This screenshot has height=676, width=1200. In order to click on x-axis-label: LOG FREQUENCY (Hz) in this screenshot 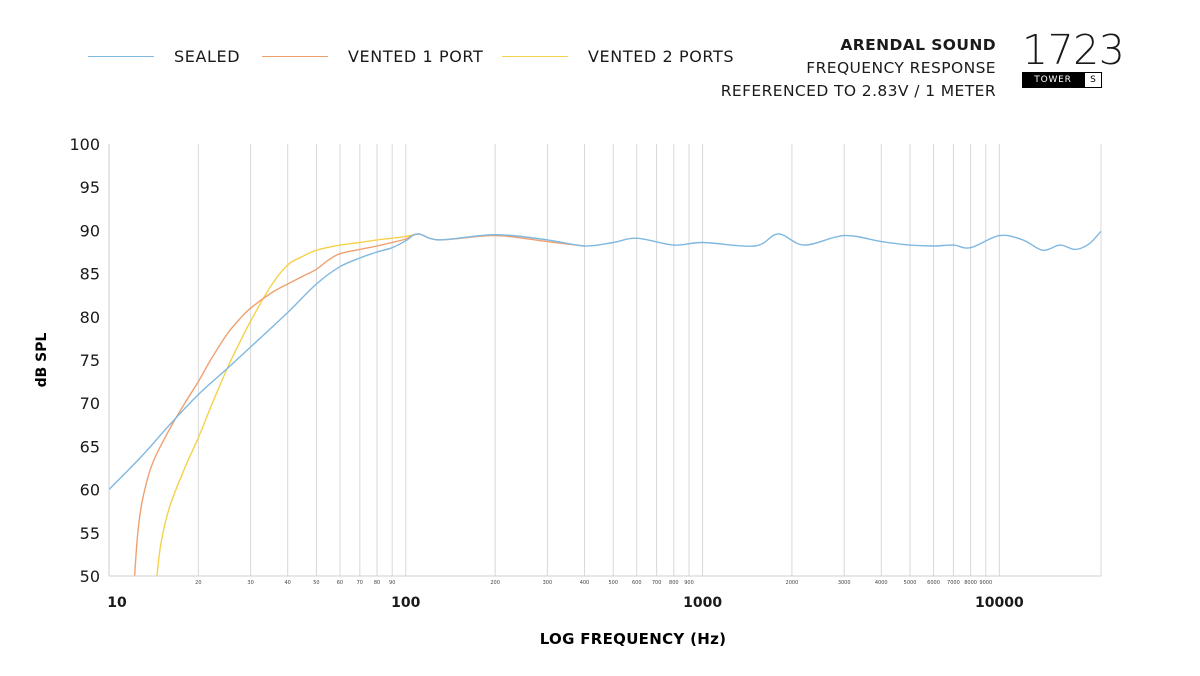, I will do `click(633, 639)`.